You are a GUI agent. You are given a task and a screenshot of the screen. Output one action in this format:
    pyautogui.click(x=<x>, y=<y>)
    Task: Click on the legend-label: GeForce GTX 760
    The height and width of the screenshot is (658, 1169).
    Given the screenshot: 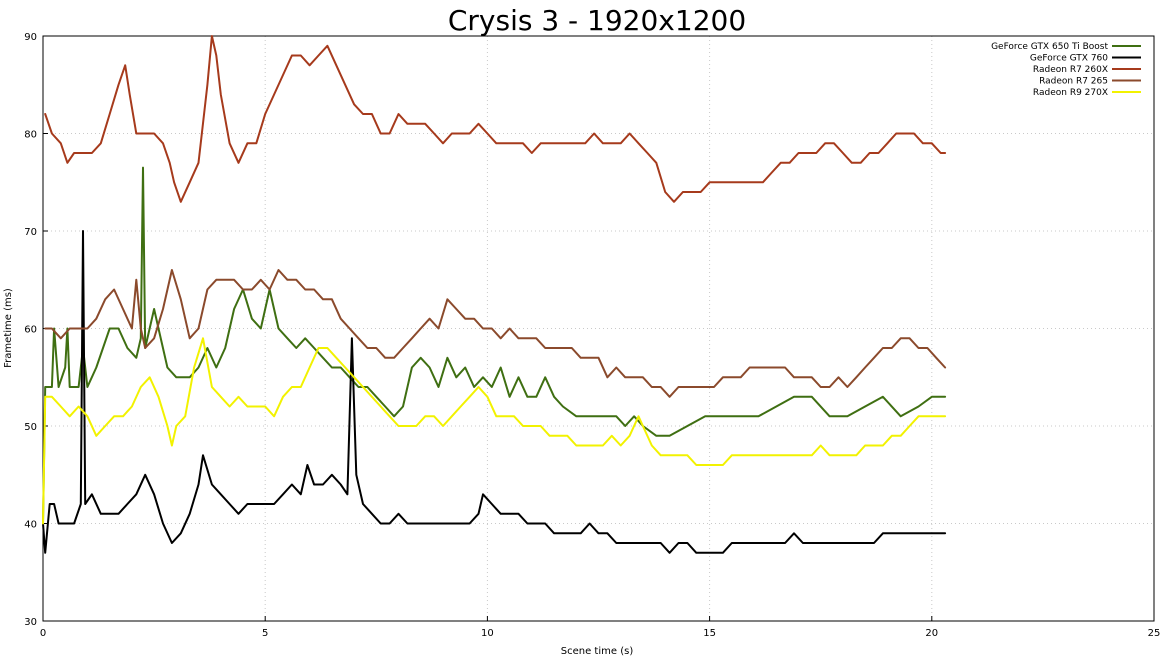 What is the action you would take?
    pyautogui.click(x=1069, y=59)
    